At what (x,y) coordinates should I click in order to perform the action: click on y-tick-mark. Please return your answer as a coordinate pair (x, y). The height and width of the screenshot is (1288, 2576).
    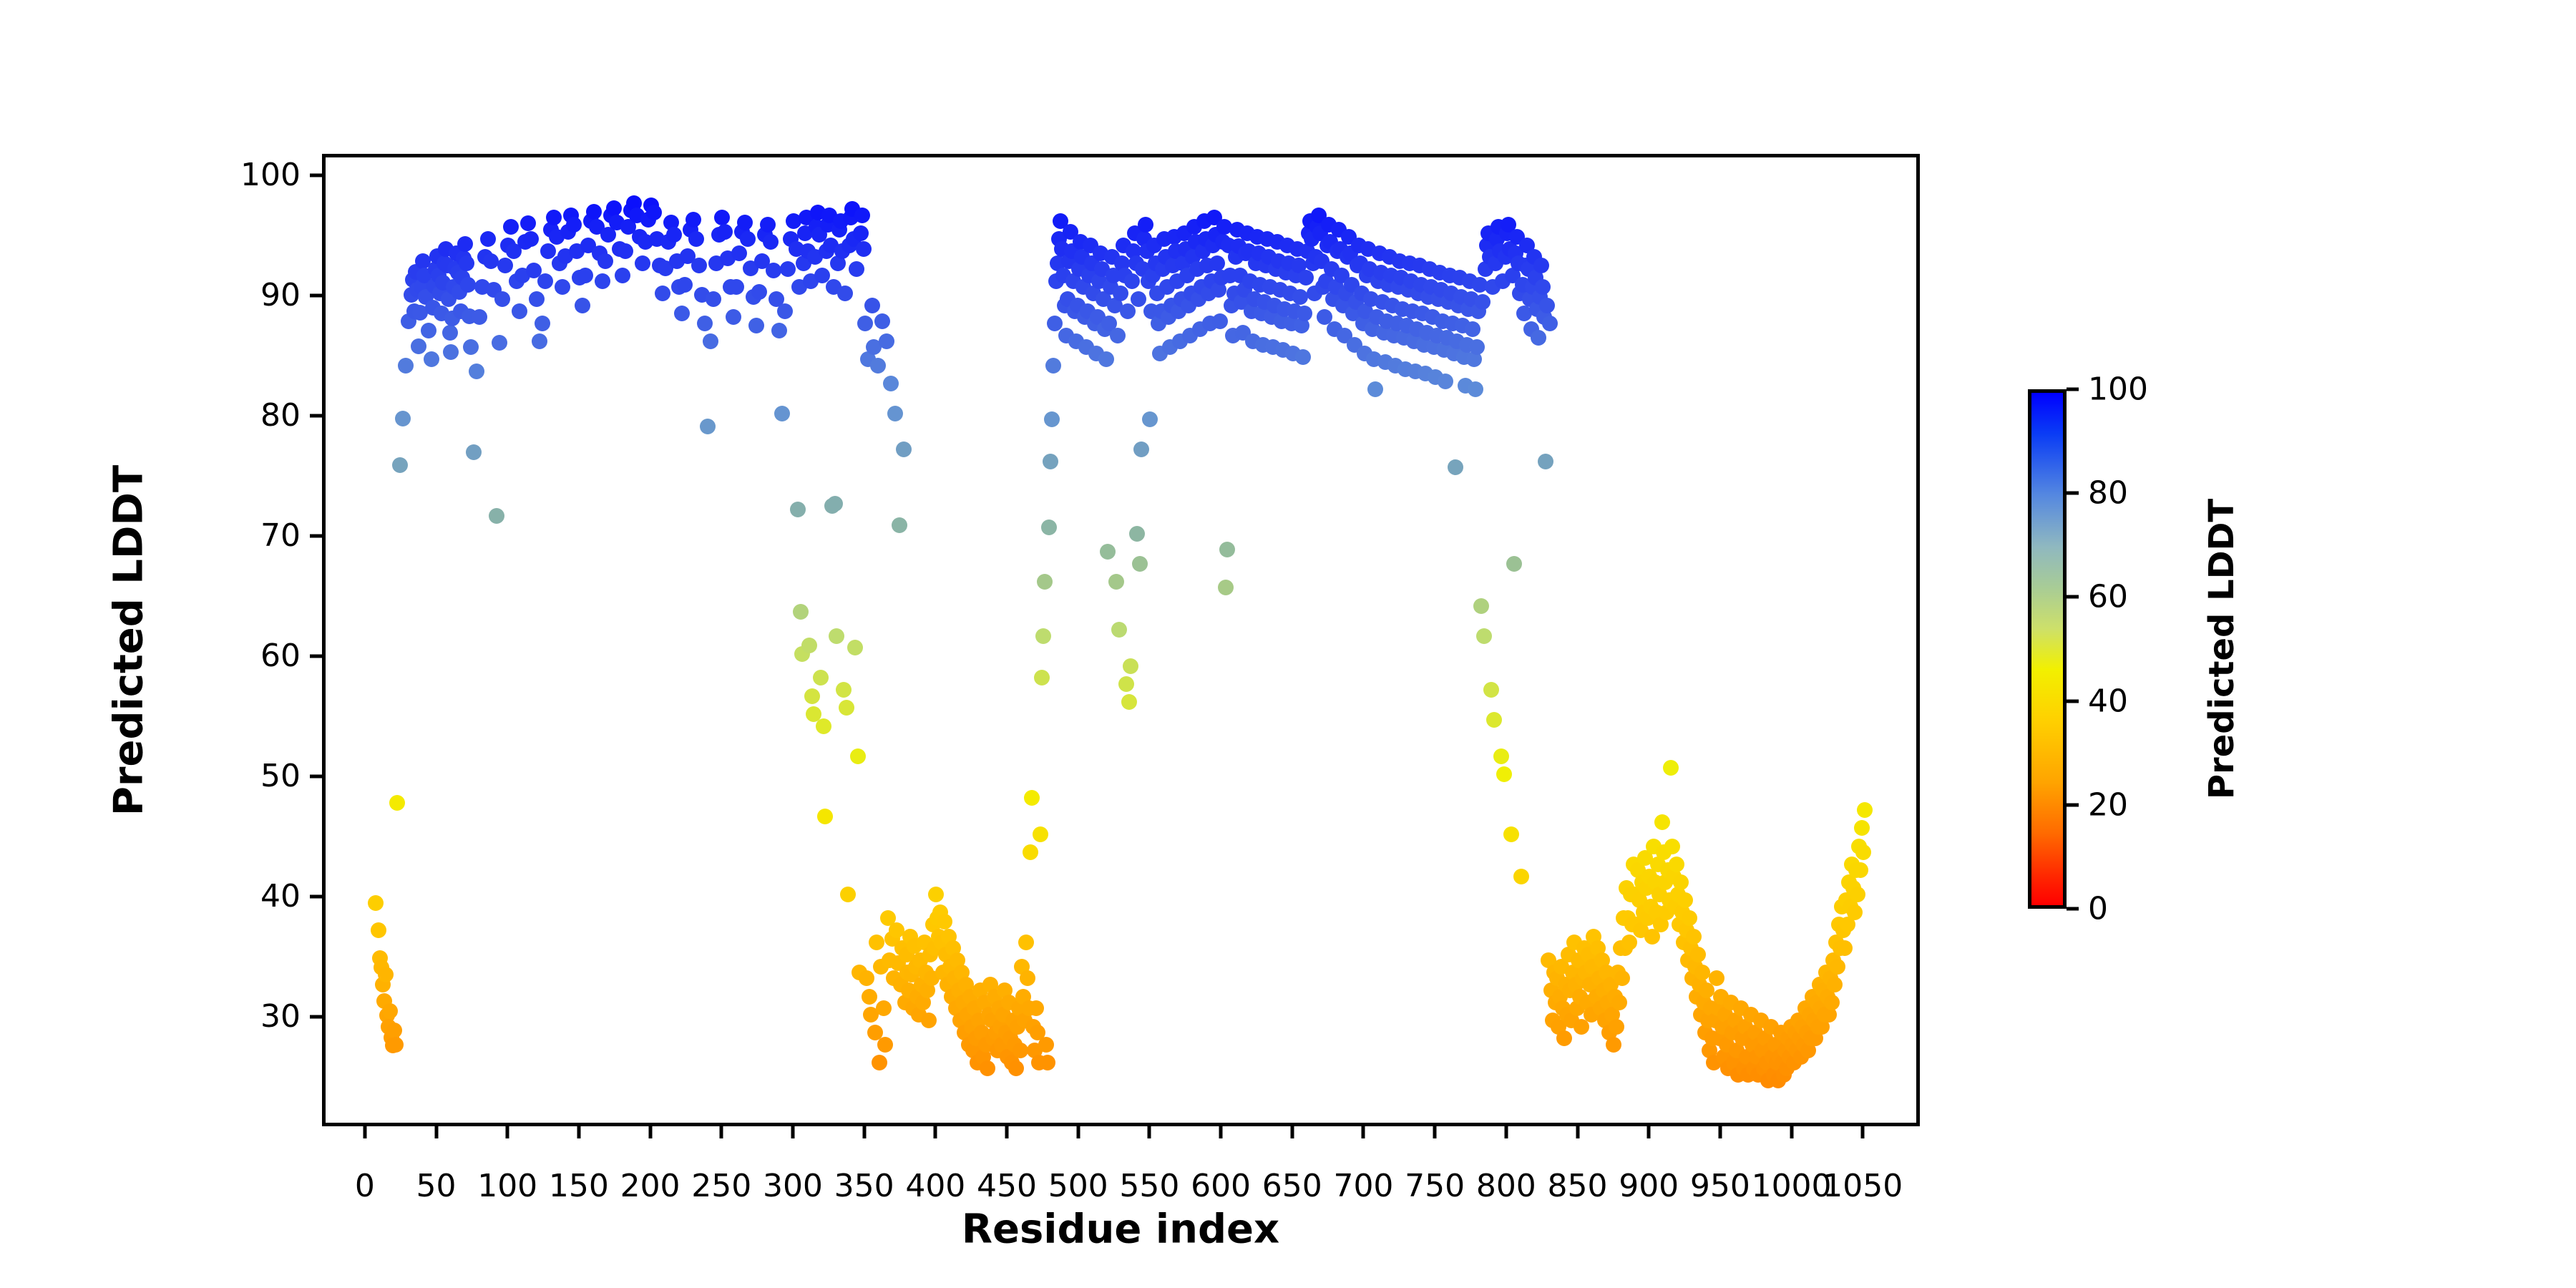
    Looking at the image, I should click on (316, 295).